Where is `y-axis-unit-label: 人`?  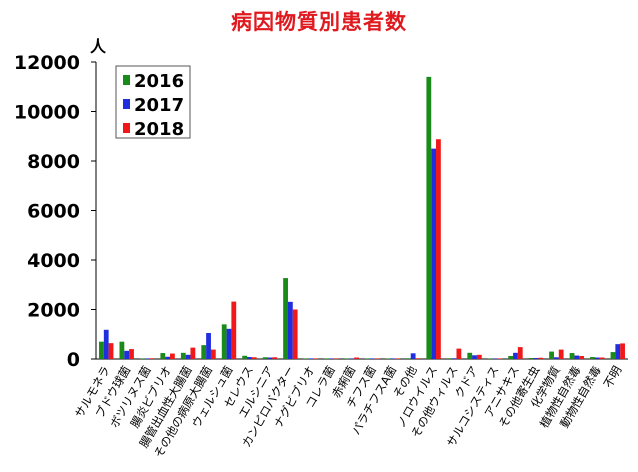 y-axis-unit-label: 人 is located at coordinates (98, 46).